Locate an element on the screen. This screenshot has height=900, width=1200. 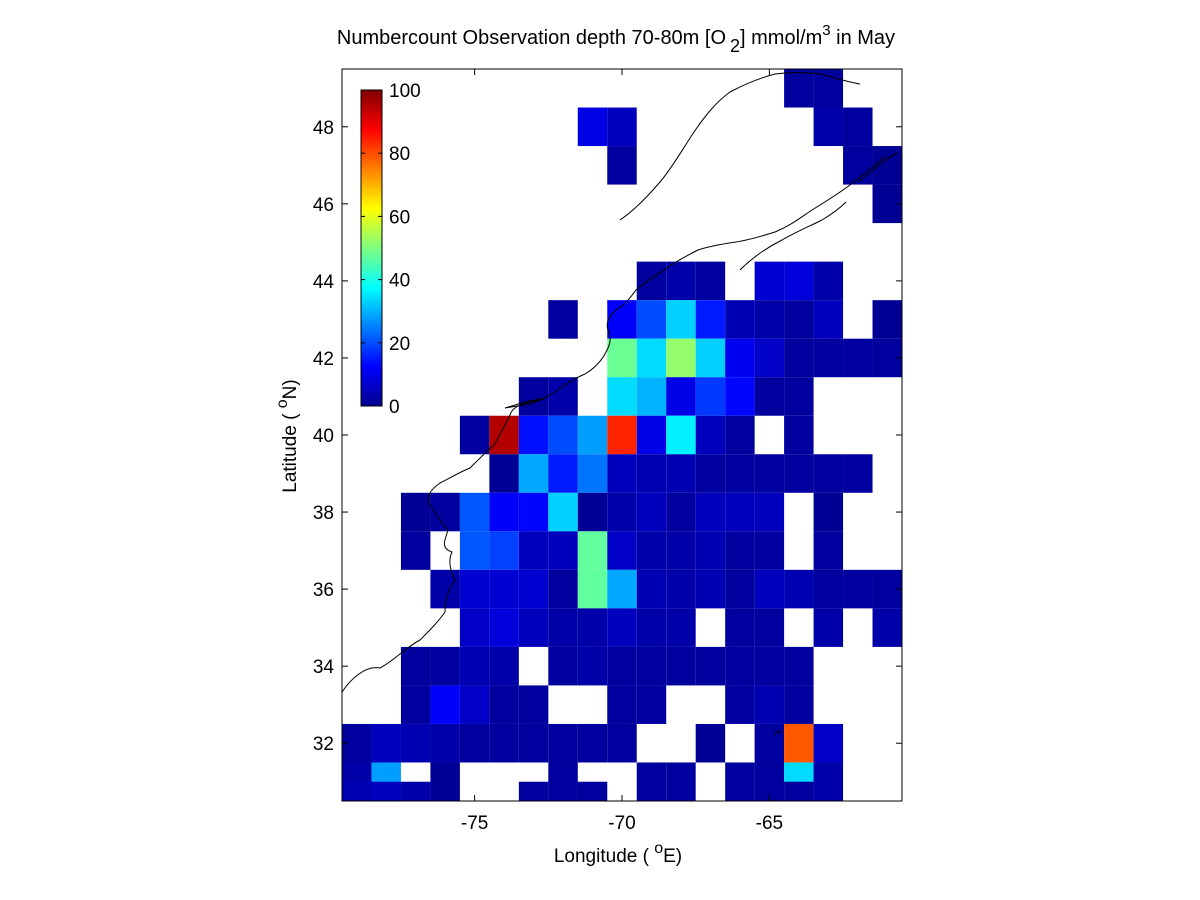
coastline-bermuda is located at coordinates (778, 733).